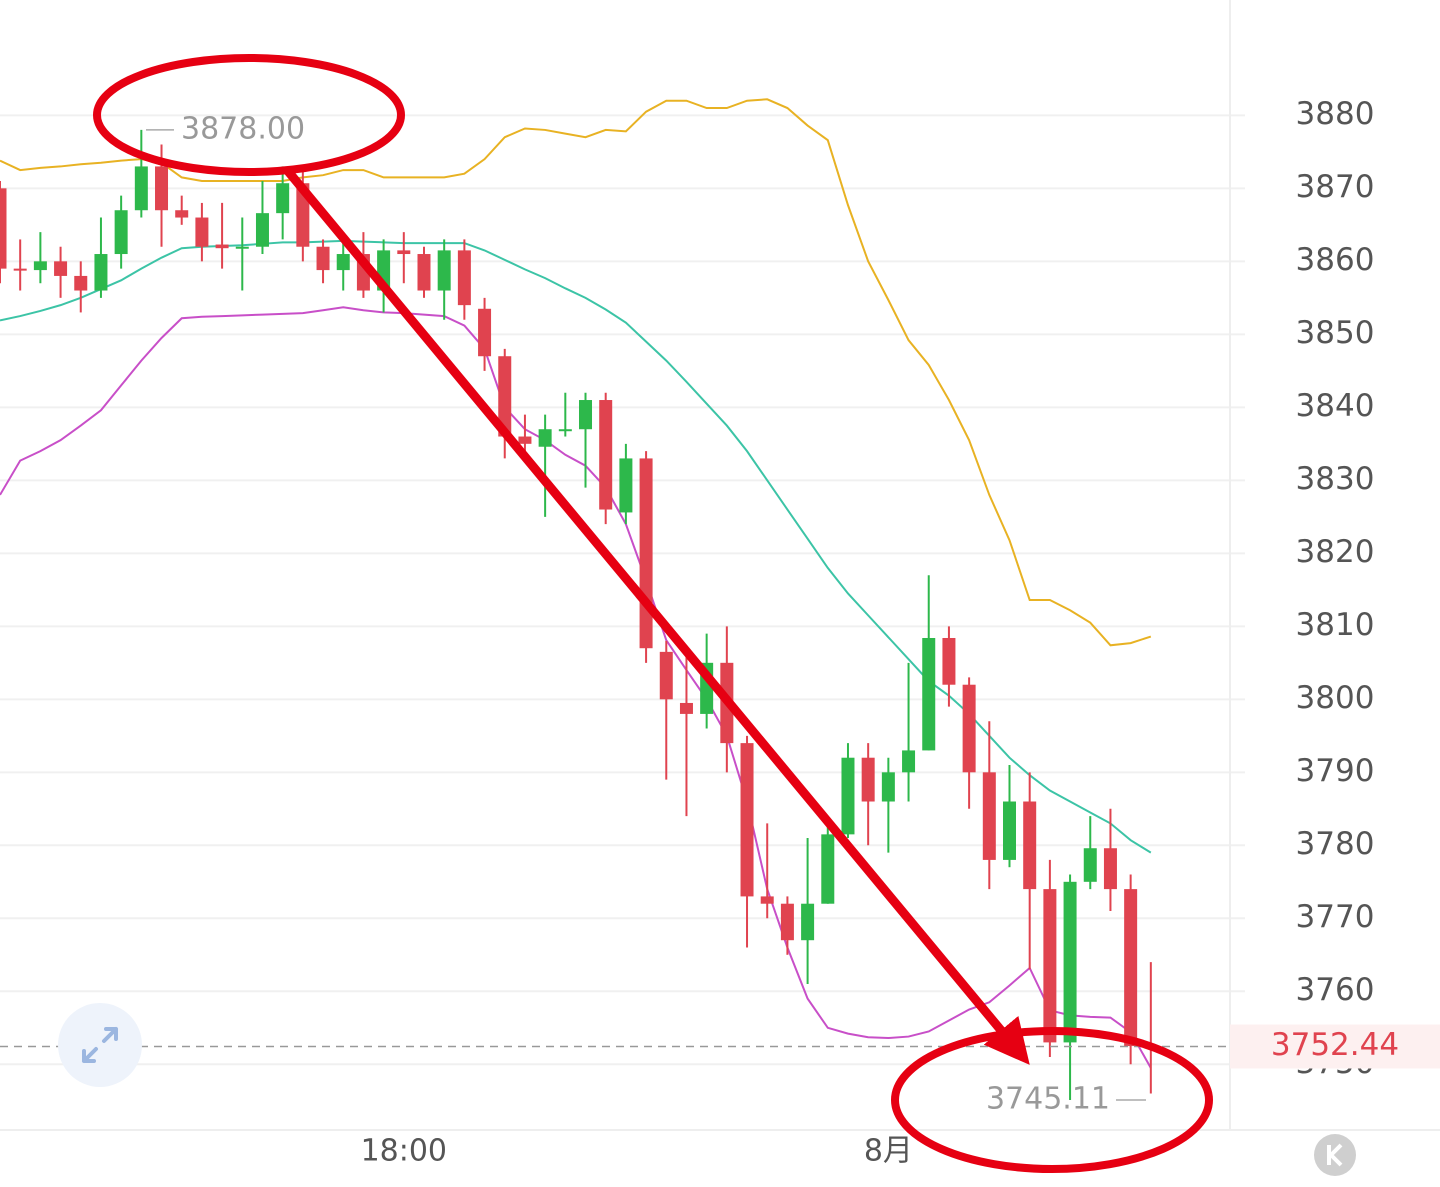  What do you see at coordinates (1335, 333) in the screenshot?
I see `y-tick-label: 3850` at bounding box center [1335, 333].